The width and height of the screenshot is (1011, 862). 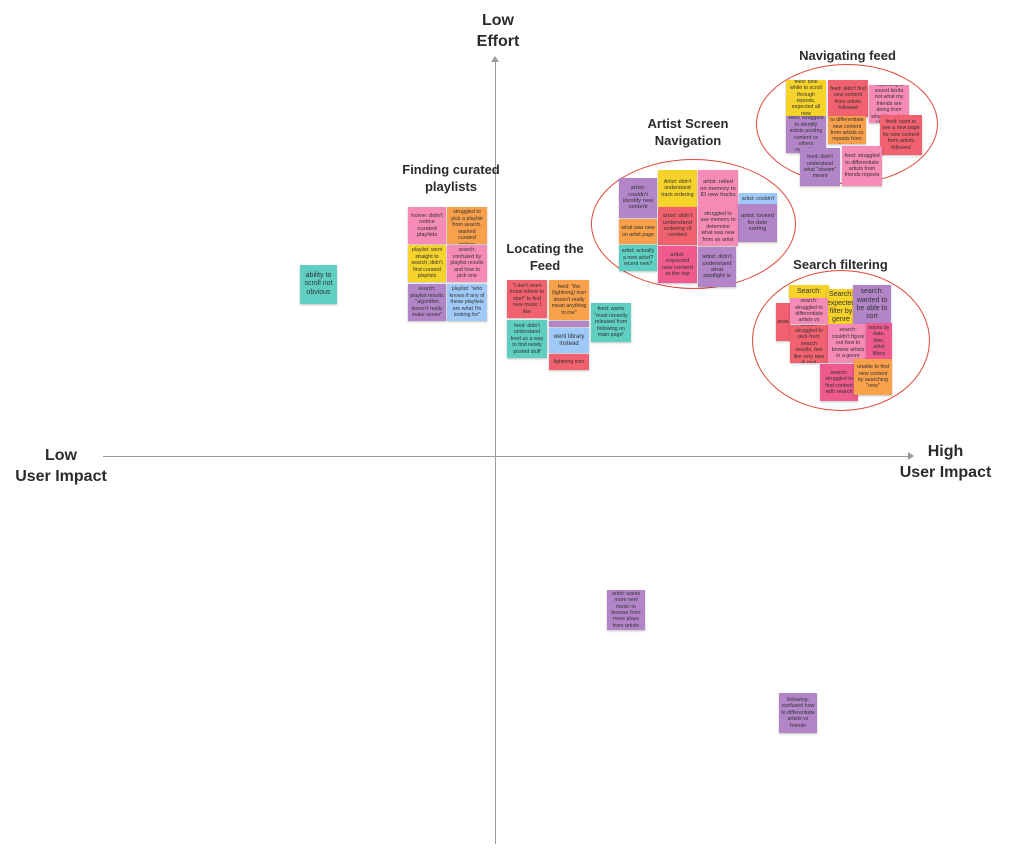 What do you see at coordinates (451, 178) in the screenshot?
I see `cluster-title-curated-playlists: Finding curated playlists` at bounding box center [451, 178].